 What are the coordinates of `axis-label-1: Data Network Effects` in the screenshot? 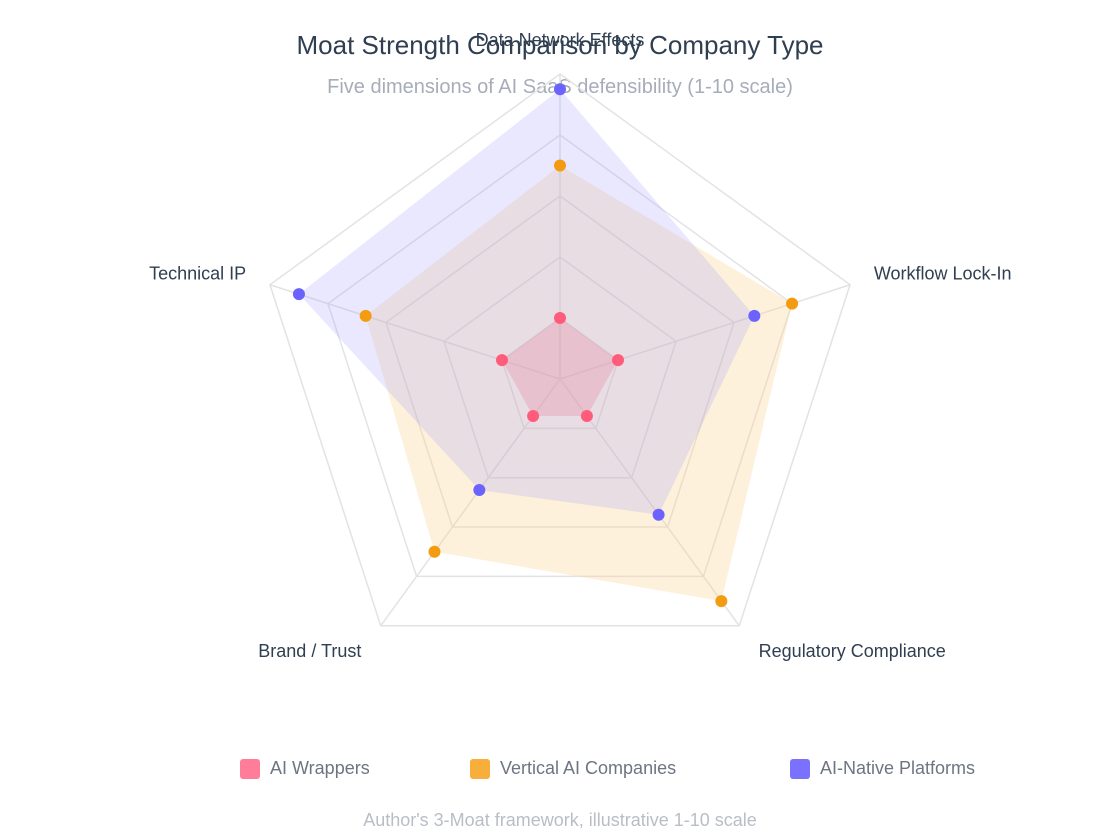 It's located at (560, 40).